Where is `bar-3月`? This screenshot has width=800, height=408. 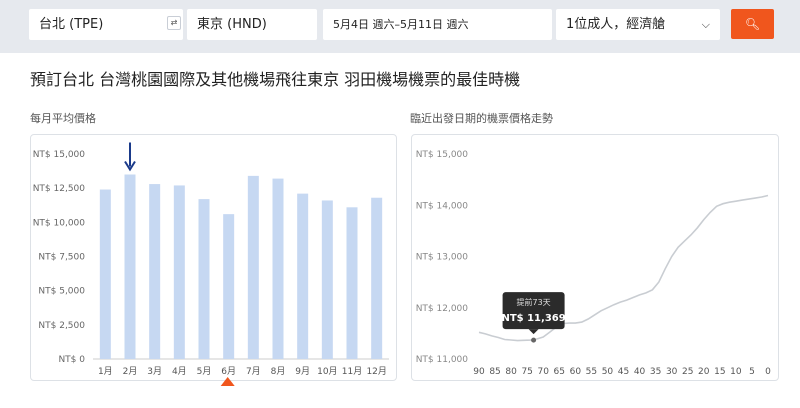
bar-3月 is located at coordinates (155, 271).